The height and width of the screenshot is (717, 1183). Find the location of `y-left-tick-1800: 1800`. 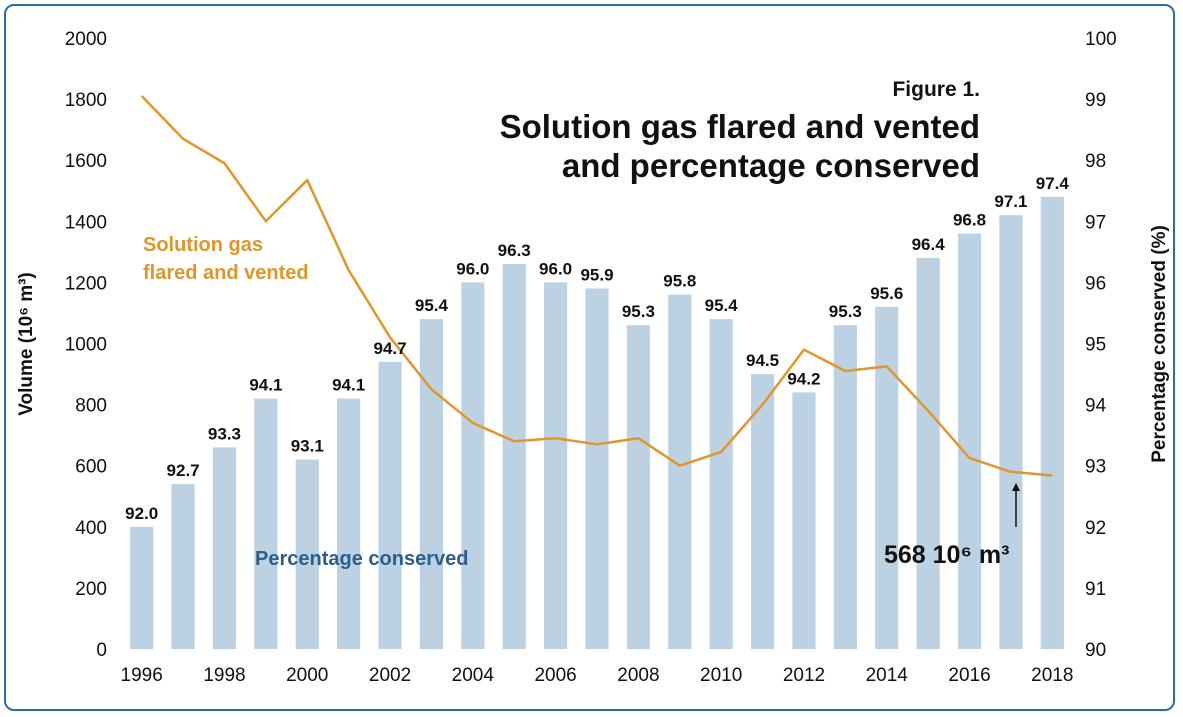

y-left-tick-1800: 1800 is located at coordinates (86, 100).